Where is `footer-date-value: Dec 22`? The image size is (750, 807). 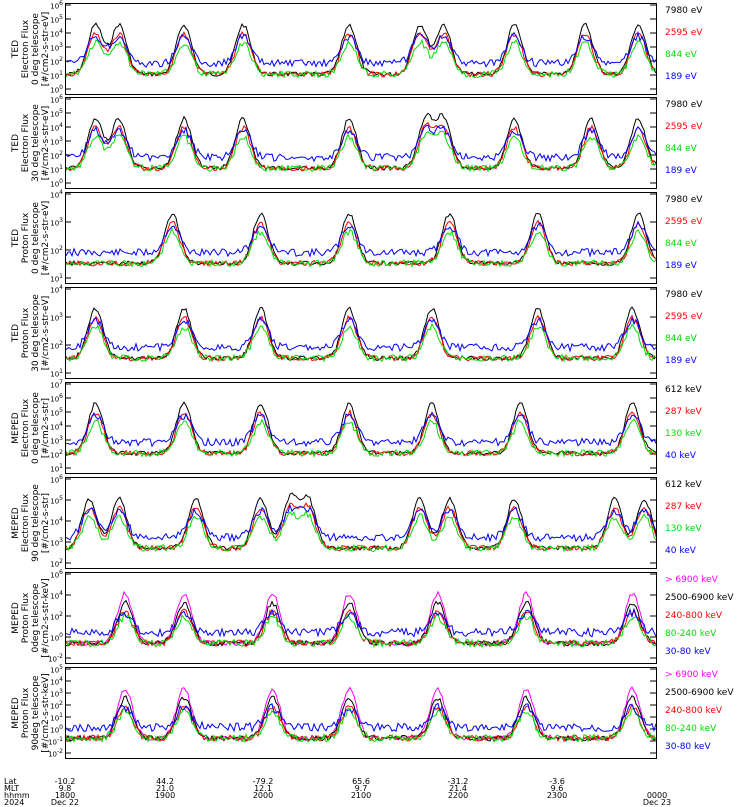
footer-date-value: Dec 22 is located at coordinates (65, 802).